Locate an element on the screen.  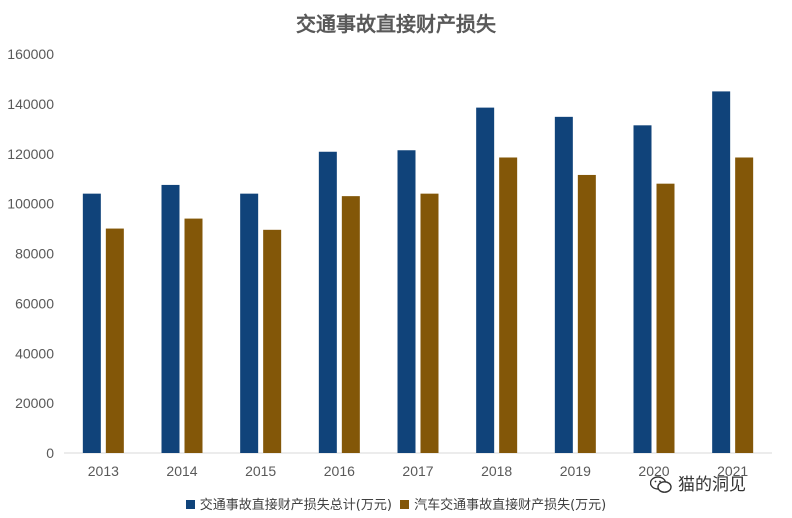
watermark-text: 猫的洞见 is located at coordinates (712, 485).